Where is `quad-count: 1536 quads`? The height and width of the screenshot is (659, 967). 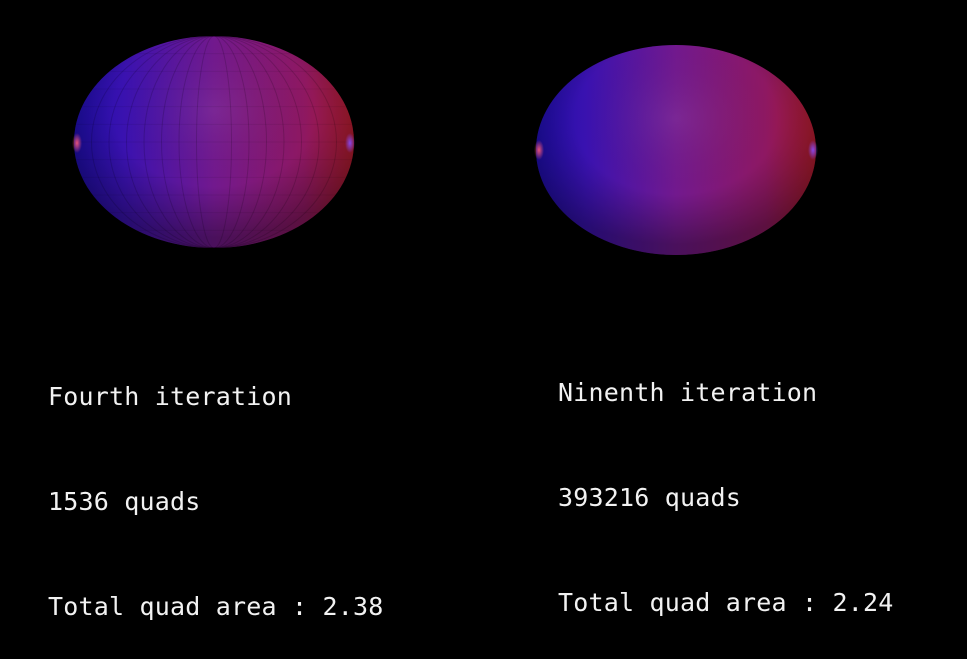
quad-count: 1536 quads is located at coordinates (124, 501).